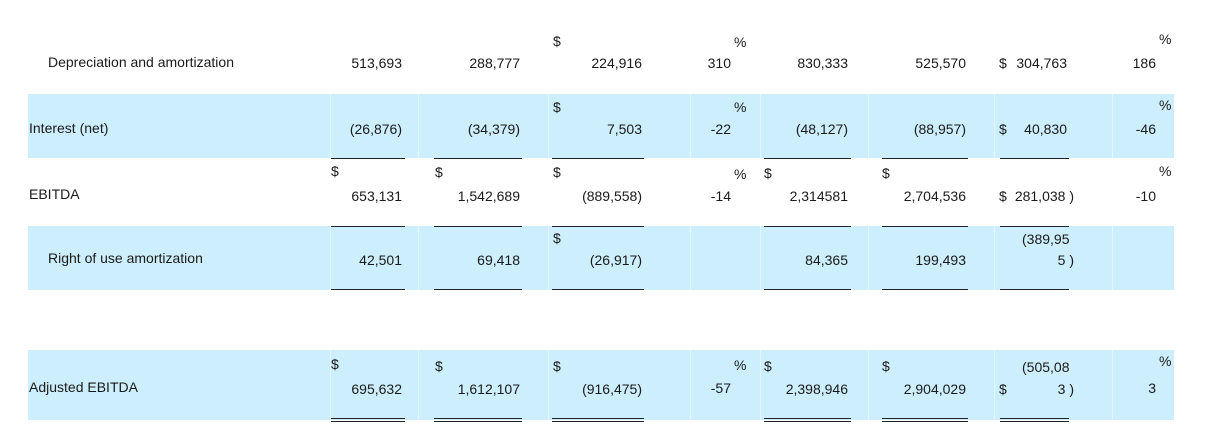  I want to click on cell-col7-line2: 3 ), so click(1065, 389).